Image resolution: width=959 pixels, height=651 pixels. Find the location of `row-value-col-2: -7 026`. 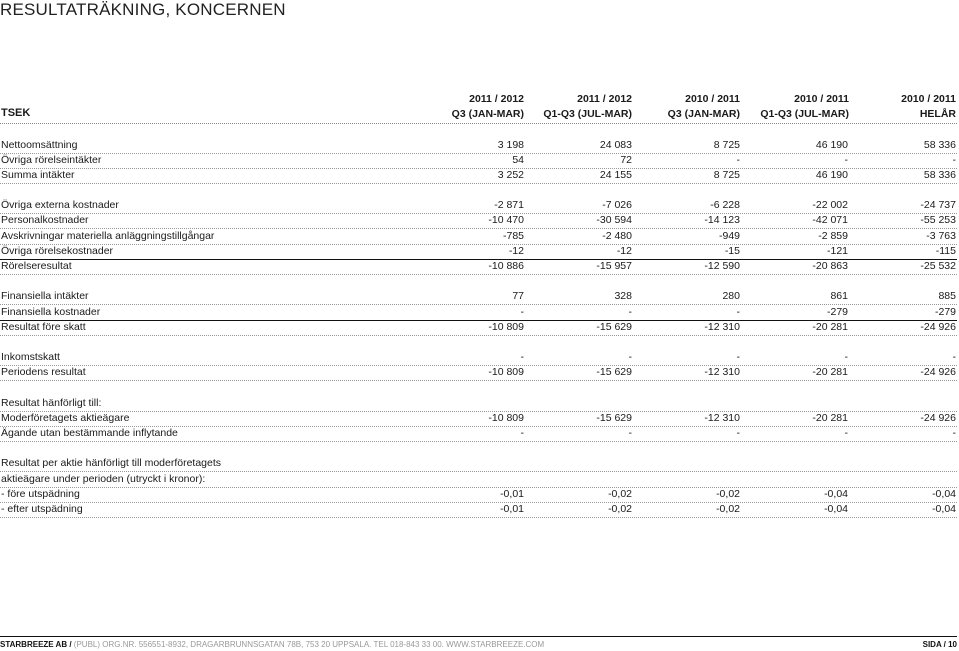

row-value-col-2: -7 026 is located at coordinates (617, 205).